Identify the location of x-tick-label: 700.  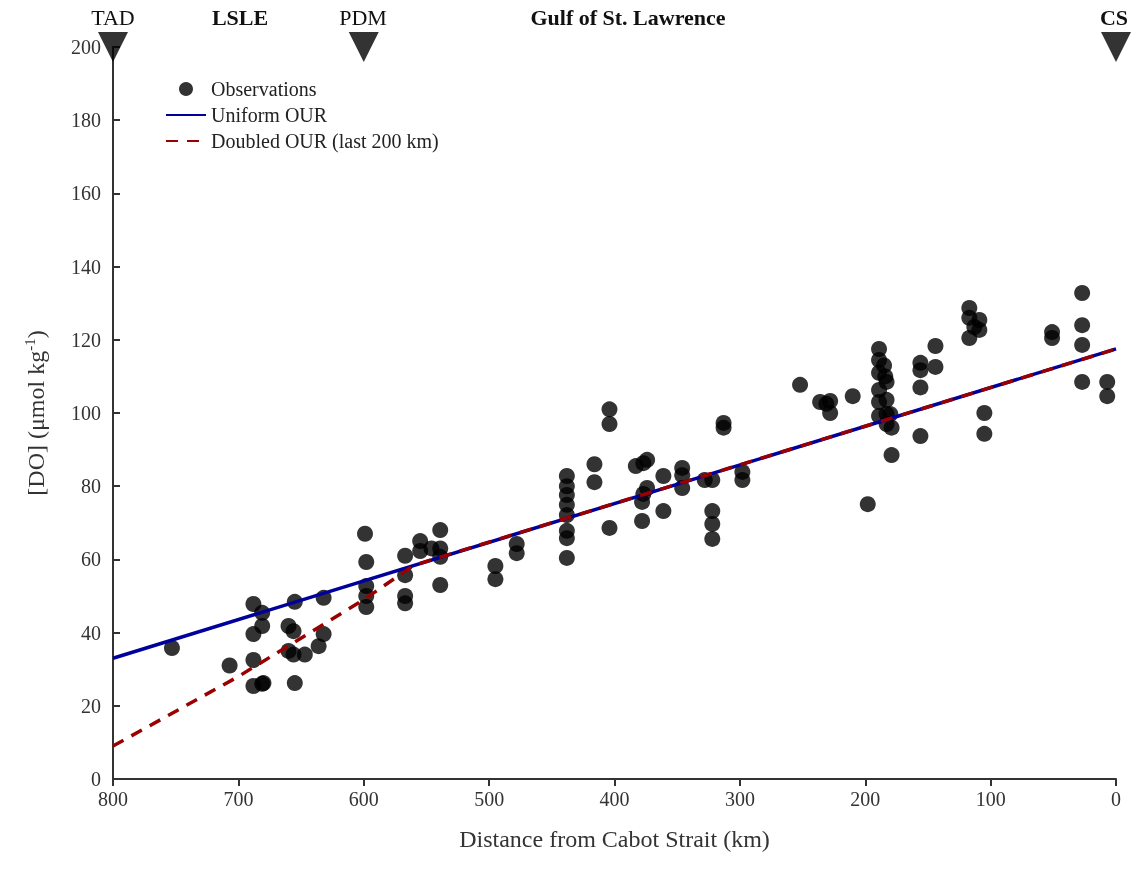
(238, 799).